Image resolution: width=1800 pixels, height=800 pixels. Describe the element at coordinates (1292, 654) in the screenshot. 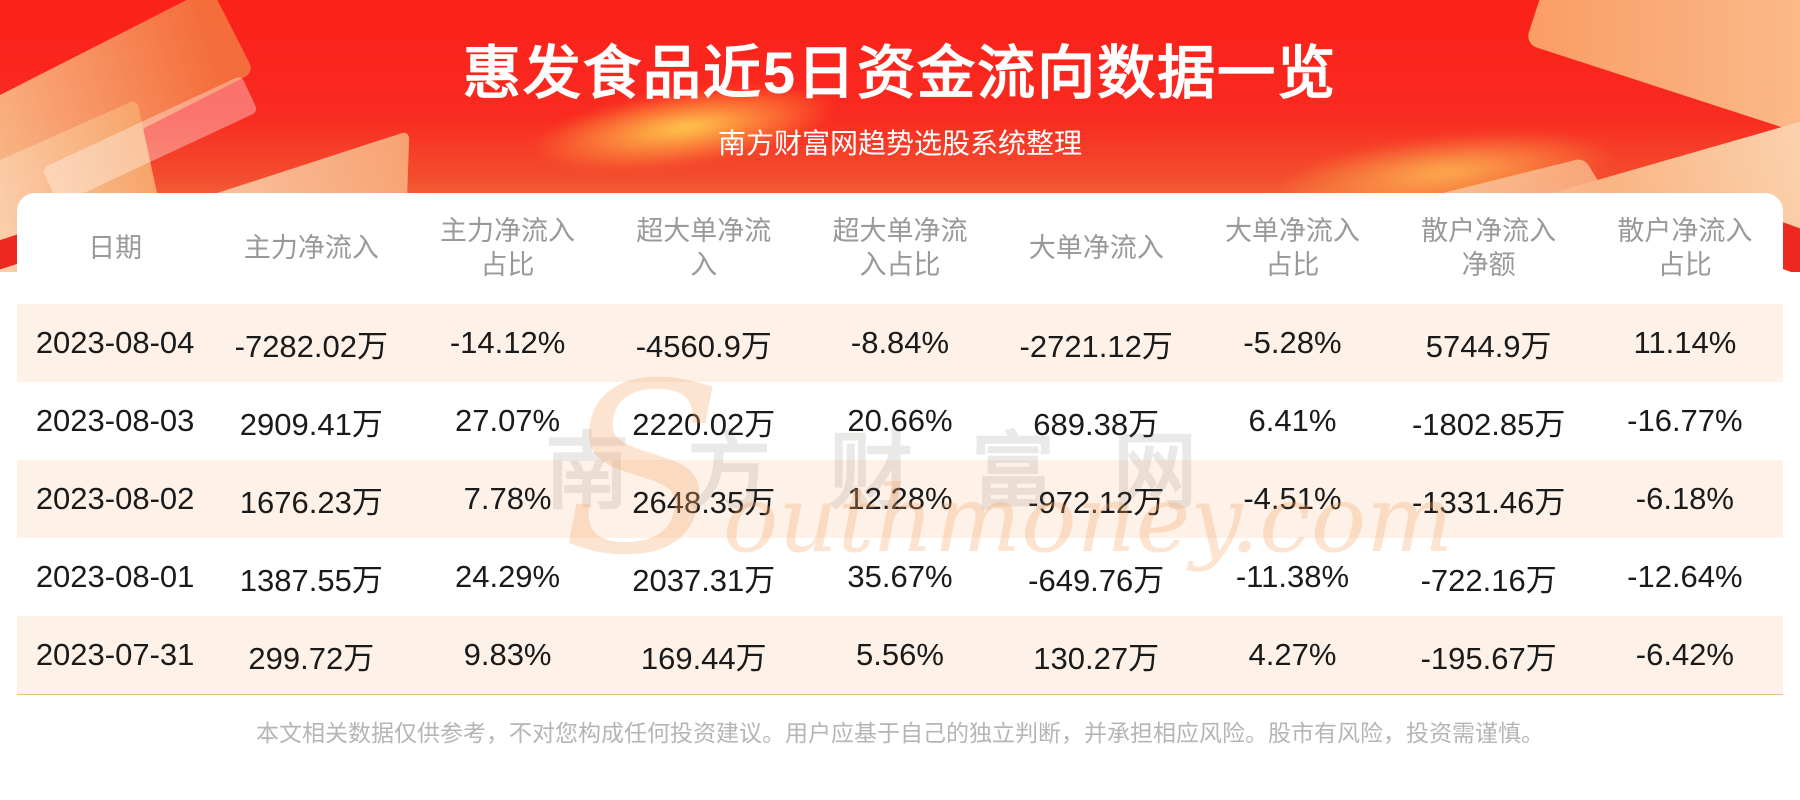

I see `value-cell: 4.27%` at that location.